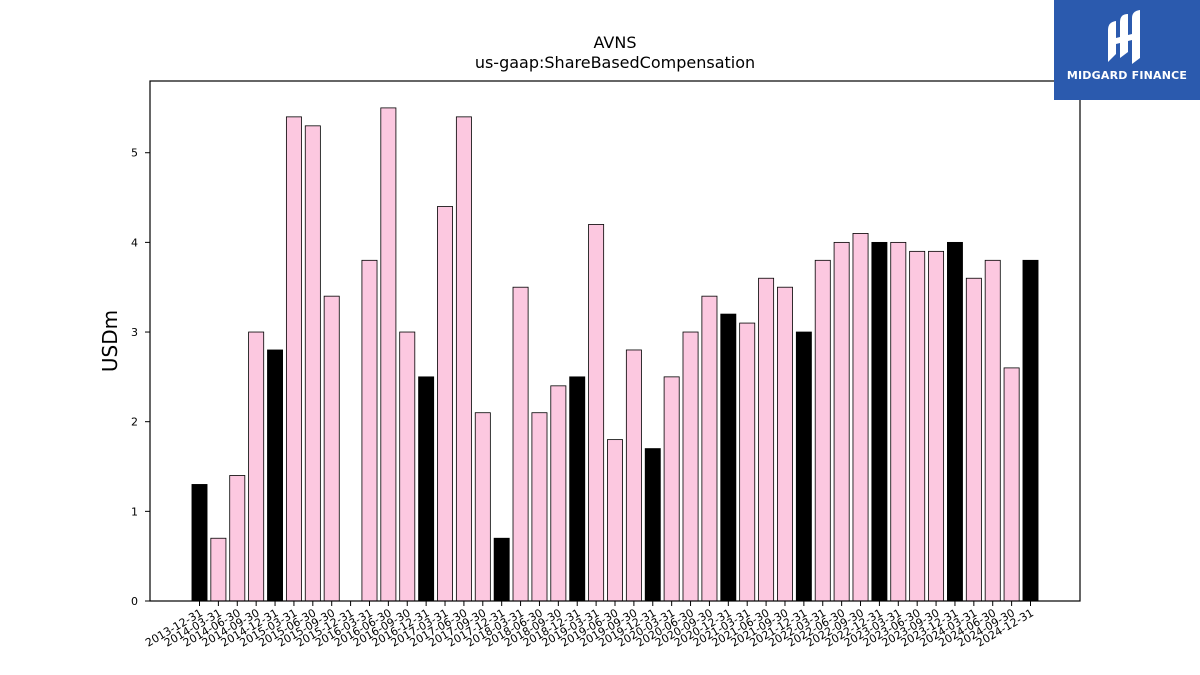 Image resolution: width=1200 pixels, height=675 pixels. I want to click on y-ticks: 0 1 2 3 4 5, so click(140, 377).